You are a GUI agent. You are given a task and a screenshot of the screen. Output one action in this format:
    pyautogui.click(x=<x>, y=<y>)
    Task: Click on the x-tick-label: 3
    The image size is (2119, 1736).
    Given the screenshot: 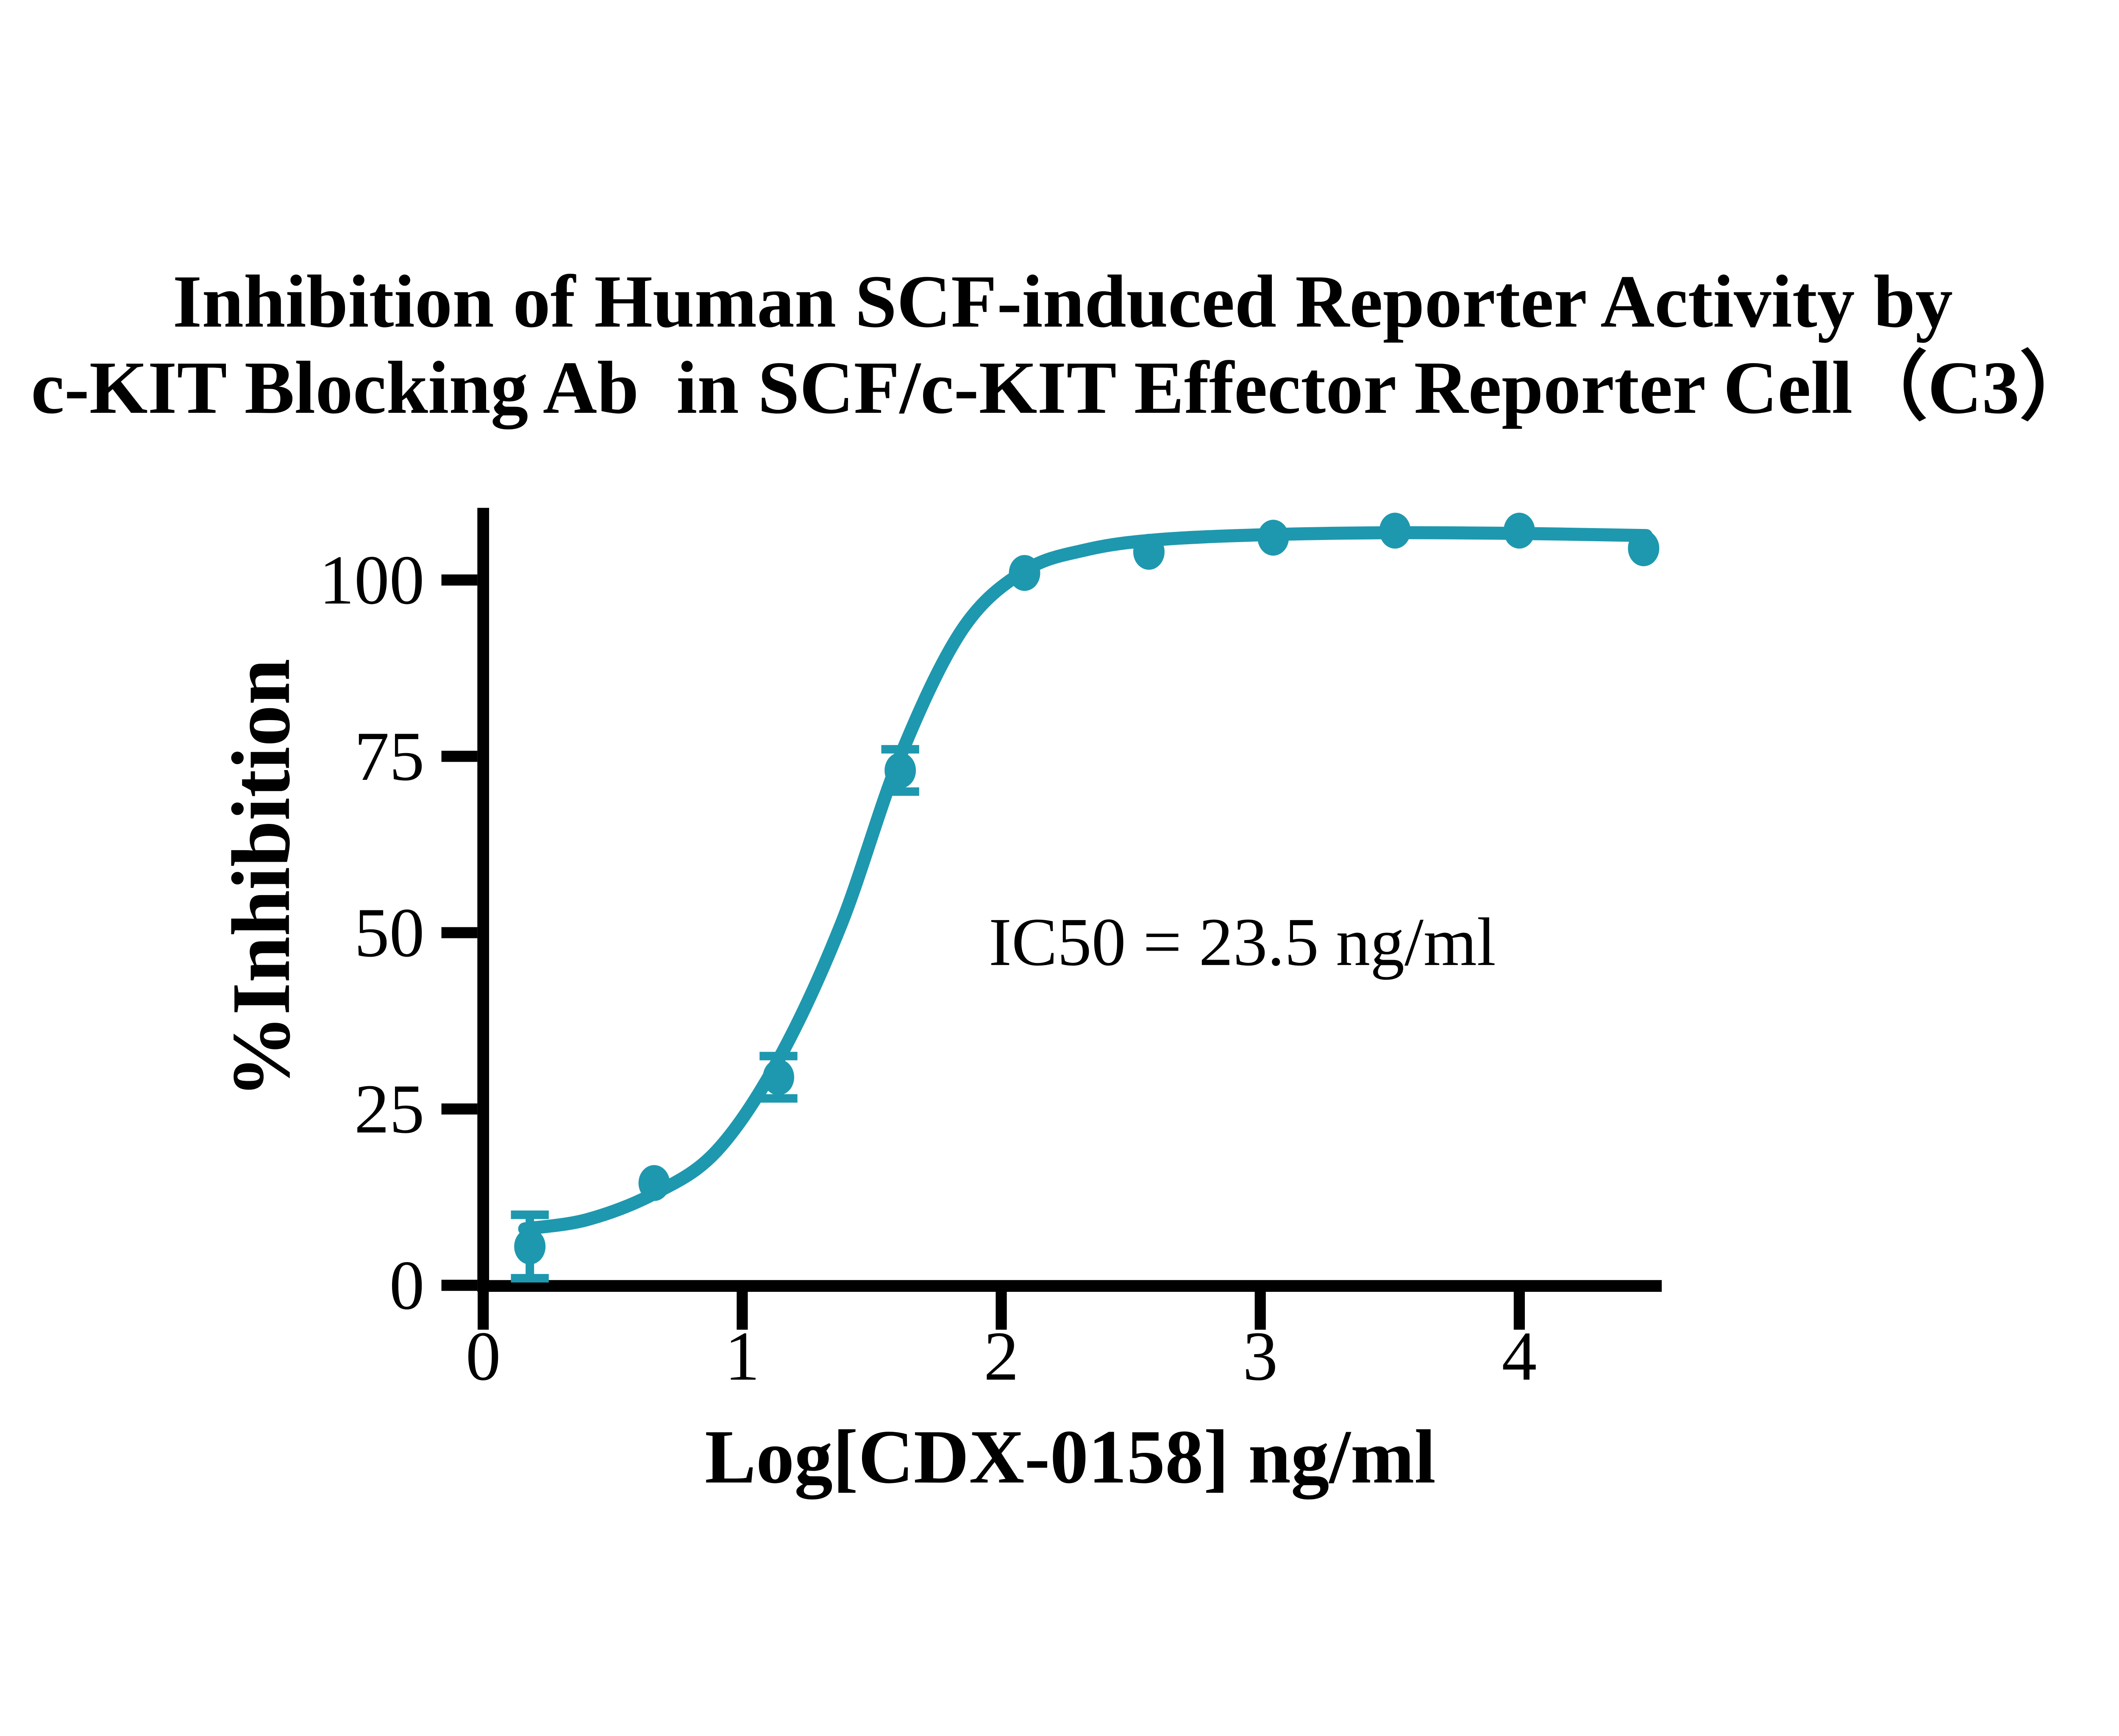 What is the action you would take?
    pyautogui.click(x=1261, y=1356)
    